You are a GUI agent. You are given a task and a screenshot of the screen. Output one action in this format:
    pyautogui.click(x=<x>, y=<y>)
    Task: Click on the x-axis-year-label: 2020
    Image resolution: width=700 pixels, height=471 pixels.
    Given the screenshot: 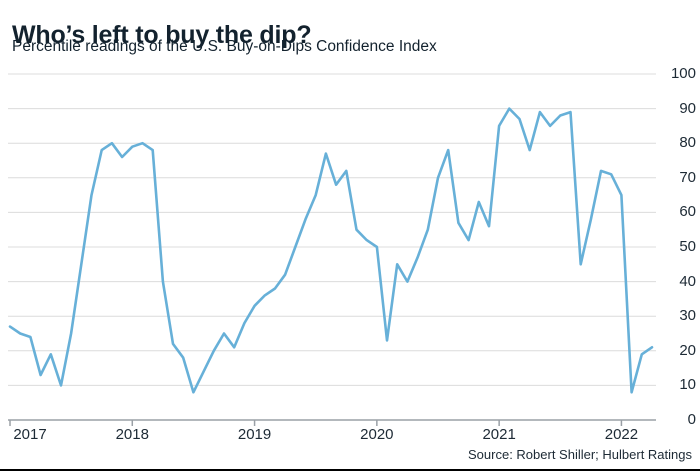 What is the action you would take?
    pyautogui.click(x=377, y=434)
    